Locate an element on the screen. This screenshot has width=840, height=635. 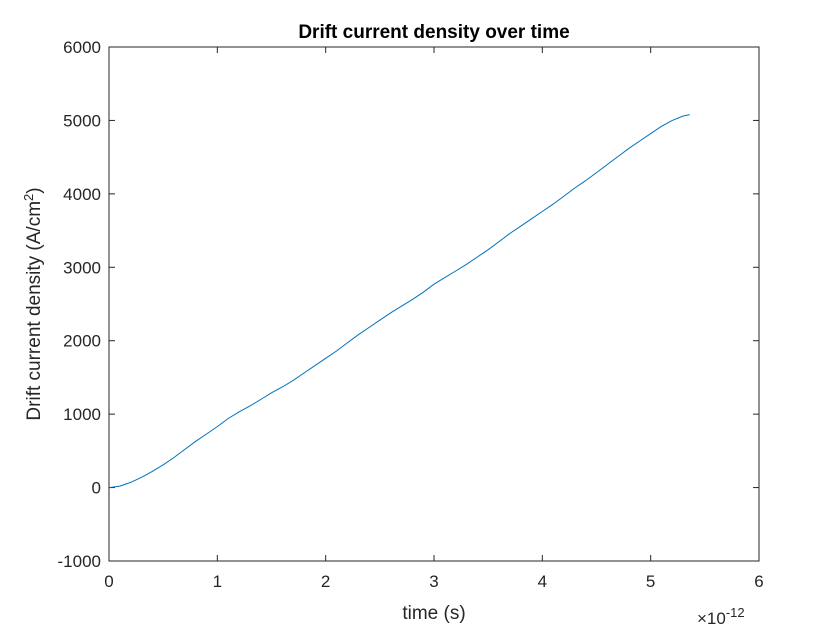
x-axis-exponent-base: ×10 is located at coordinates (711, 618).